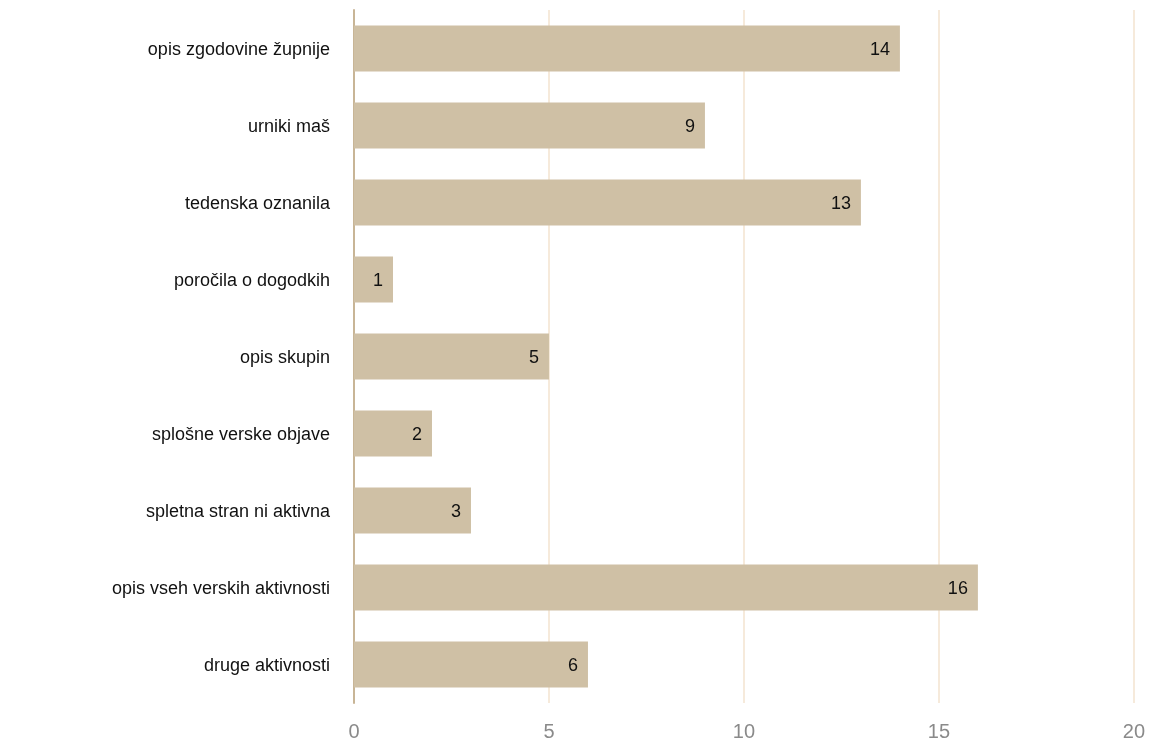 The image size is (1156, 751). I want to click on x-tick-label: 15, so click(939, 731).